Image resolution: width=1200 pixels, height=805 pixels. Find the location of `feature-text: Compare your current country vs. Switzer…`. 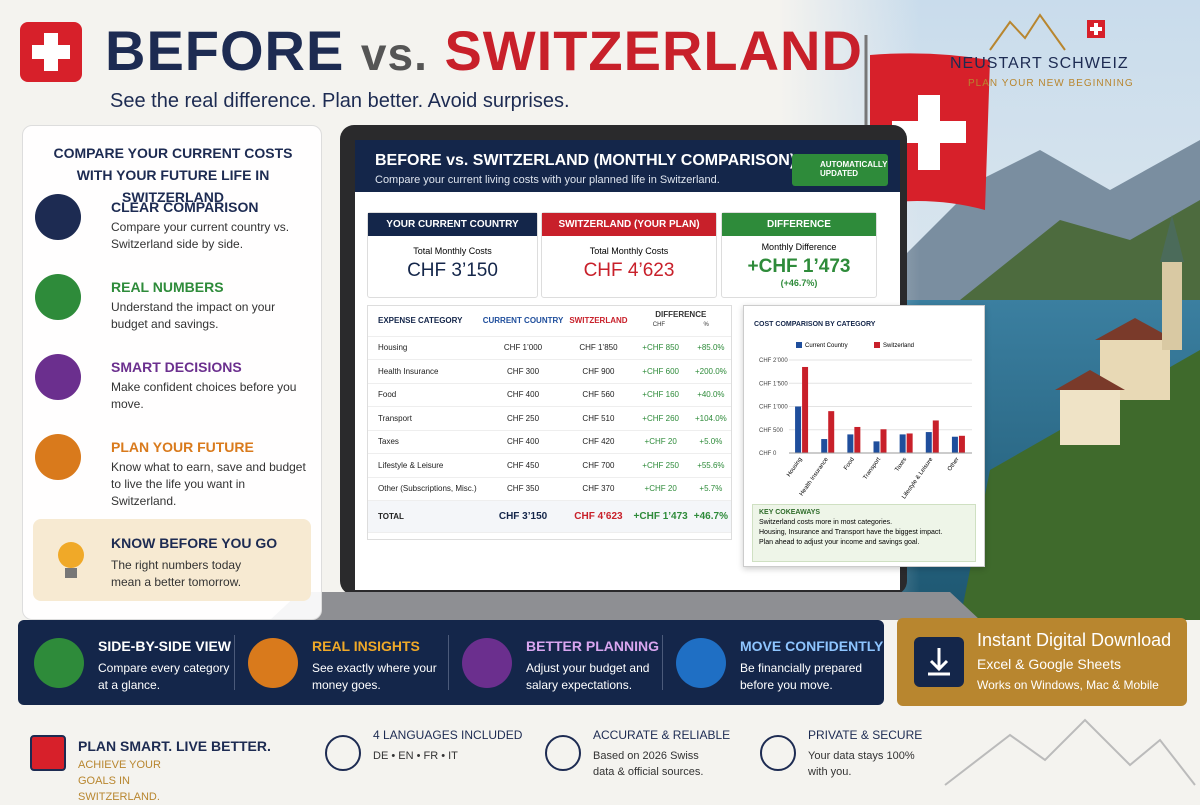

feature-text: Compare your current country vs. Switzer… is located at coordinates (200, 235).